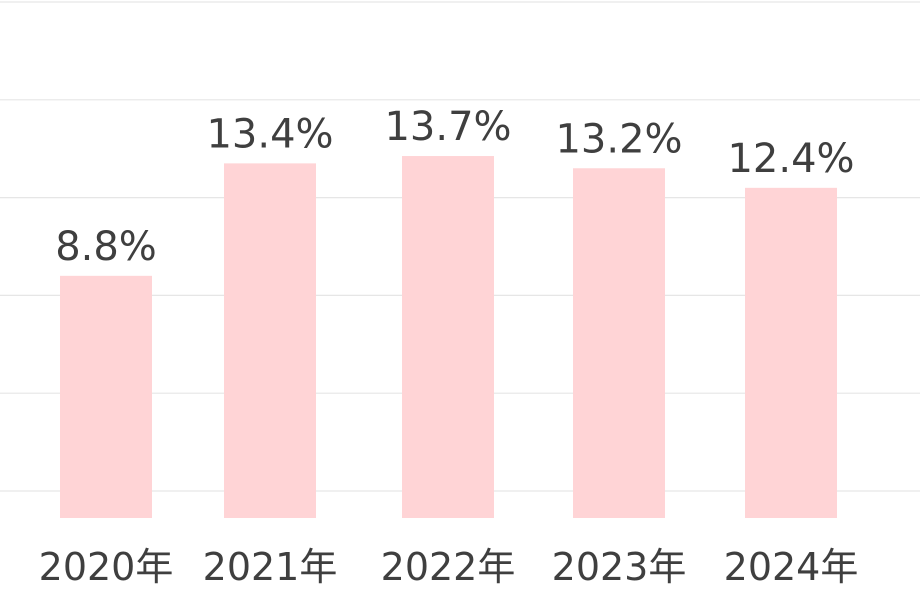  What do you see at coordinates (270, 340) in the screenshot?
I see `bar-2021年` at bounding box center [270, 340].